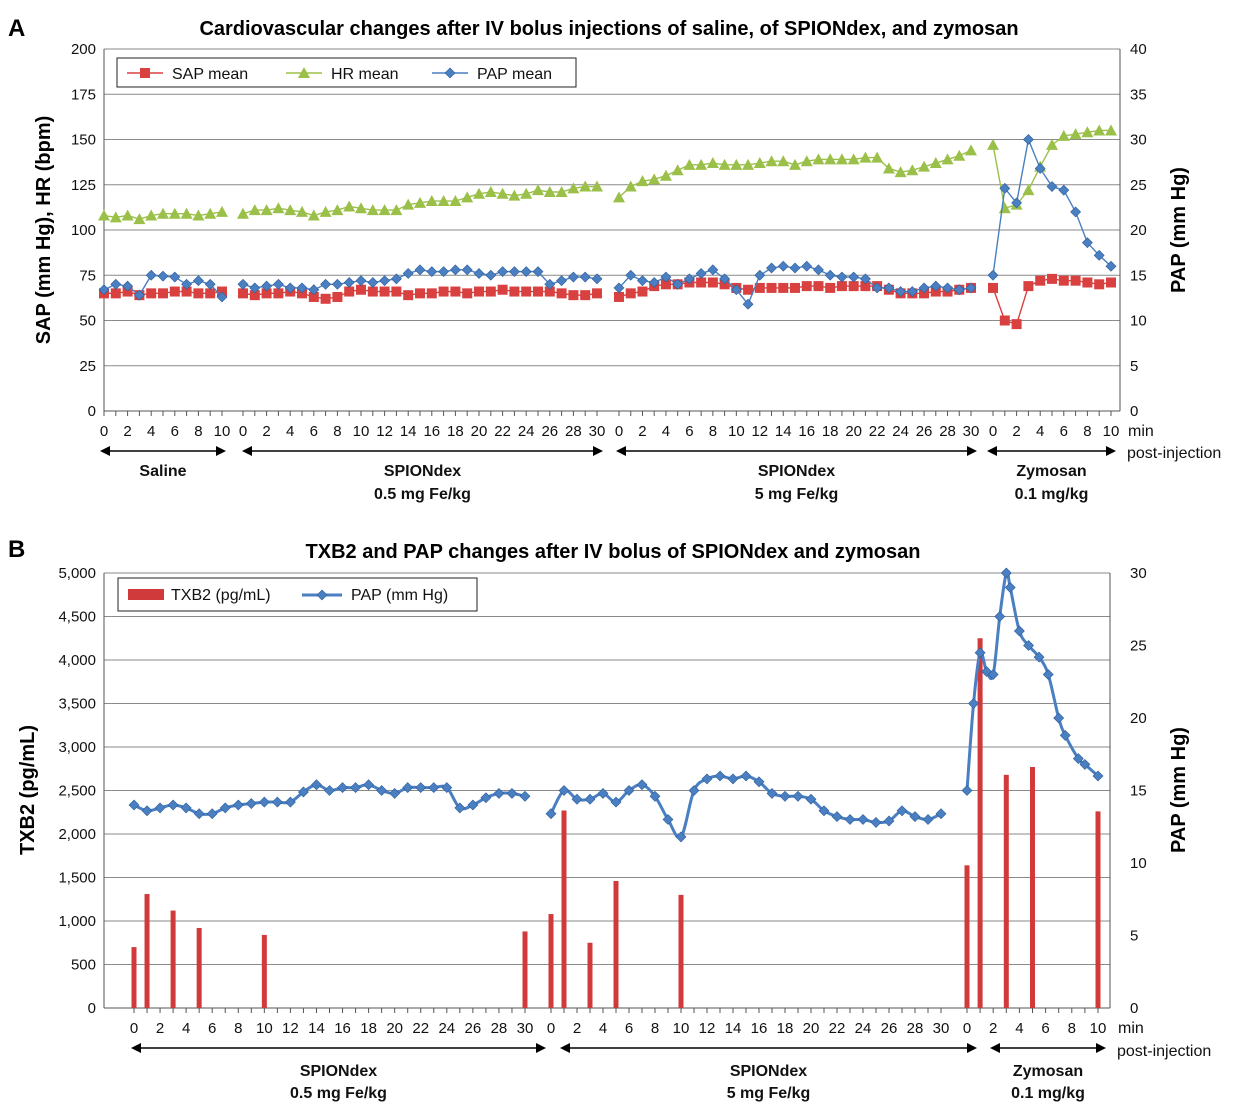 The height and width of the screenshot is (1104, 1238). Describe the element at coordinates (1179, 230) in the screenshot. I see `panel-a-y-right-label: PAP (mm Hg)` at that location.